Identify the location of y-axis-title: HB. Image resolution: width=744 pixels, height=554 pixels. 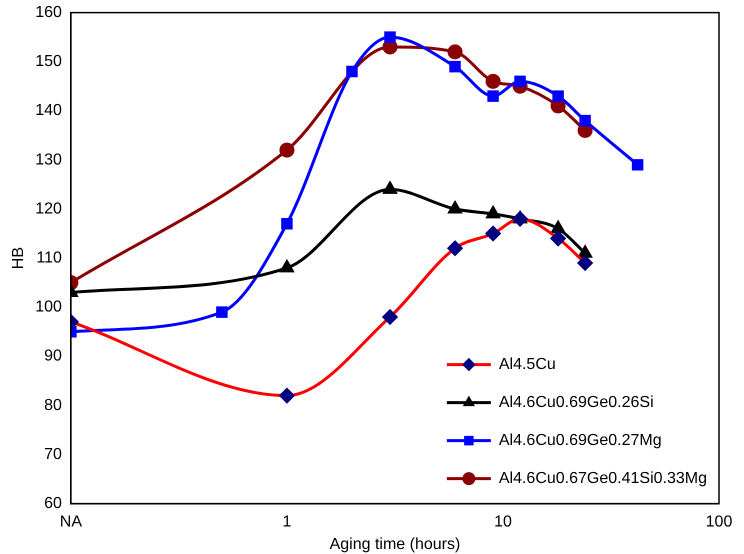
(19, 258).